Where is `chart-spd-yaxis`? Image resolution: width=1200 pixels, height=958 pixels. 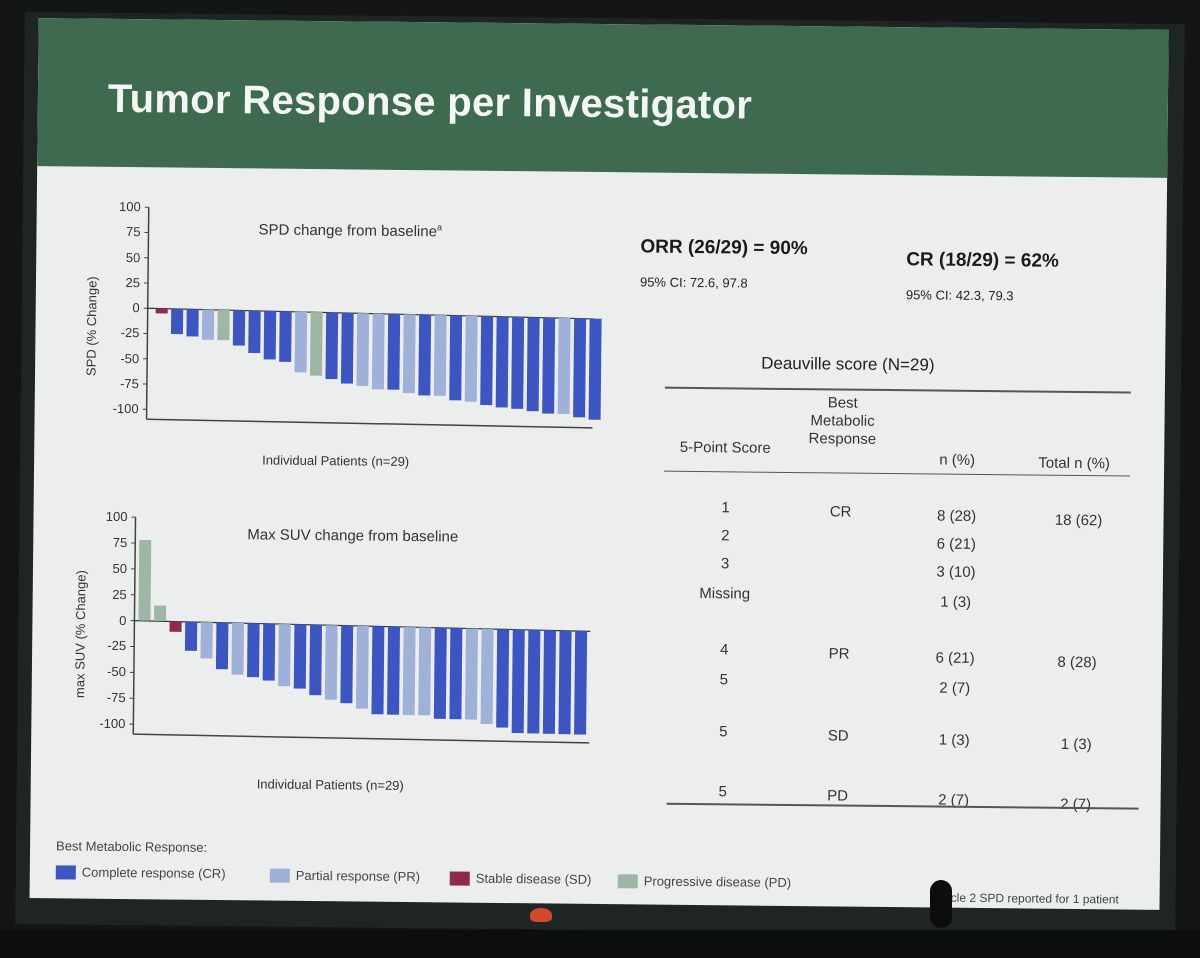 chart-spd-yaxis is located at coordinates (147, 313).